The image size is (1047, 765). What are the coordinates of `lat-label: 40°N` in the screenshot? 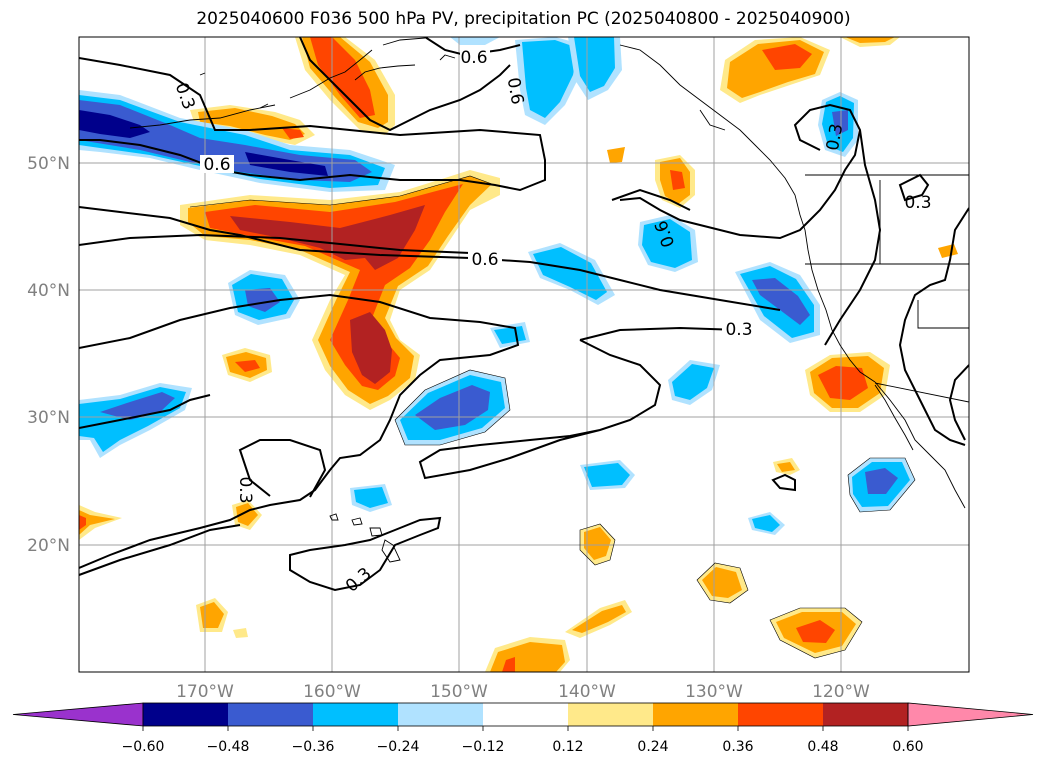 It's located at (48, 291).